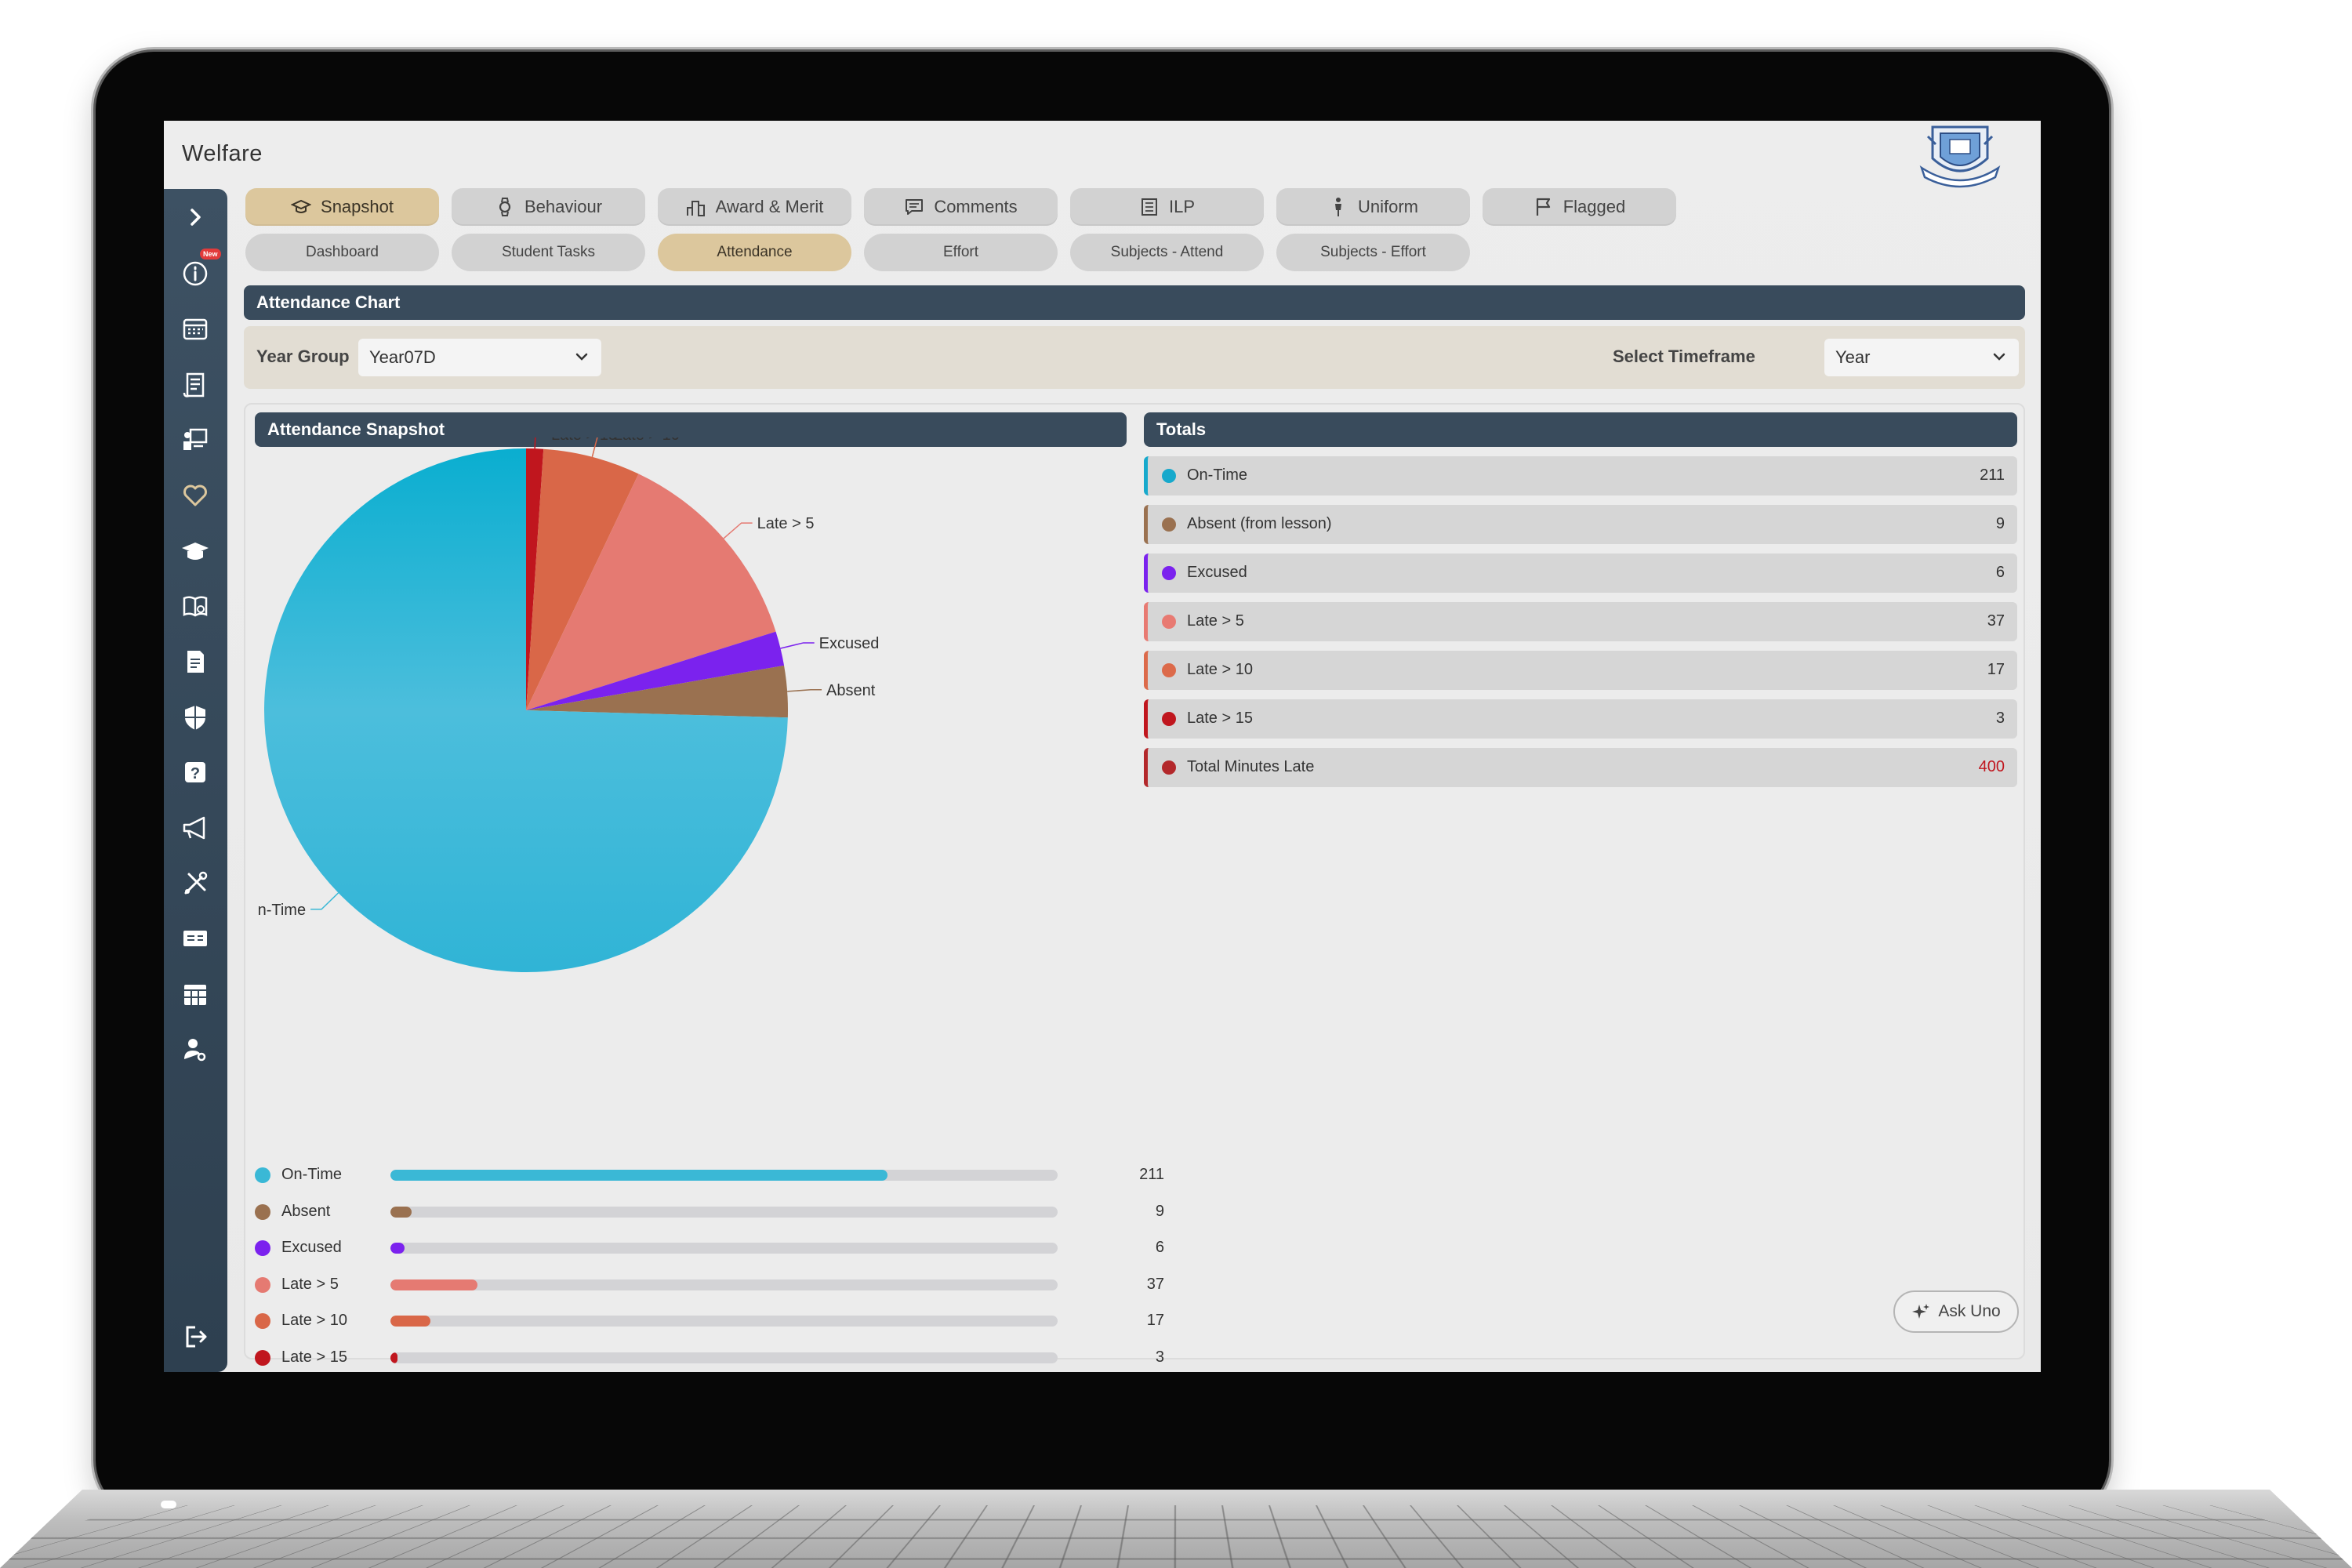 The width and height of the screenshot is (2352, 1568). I want to click on bar-label: Late > 15, so click(314, 1357).